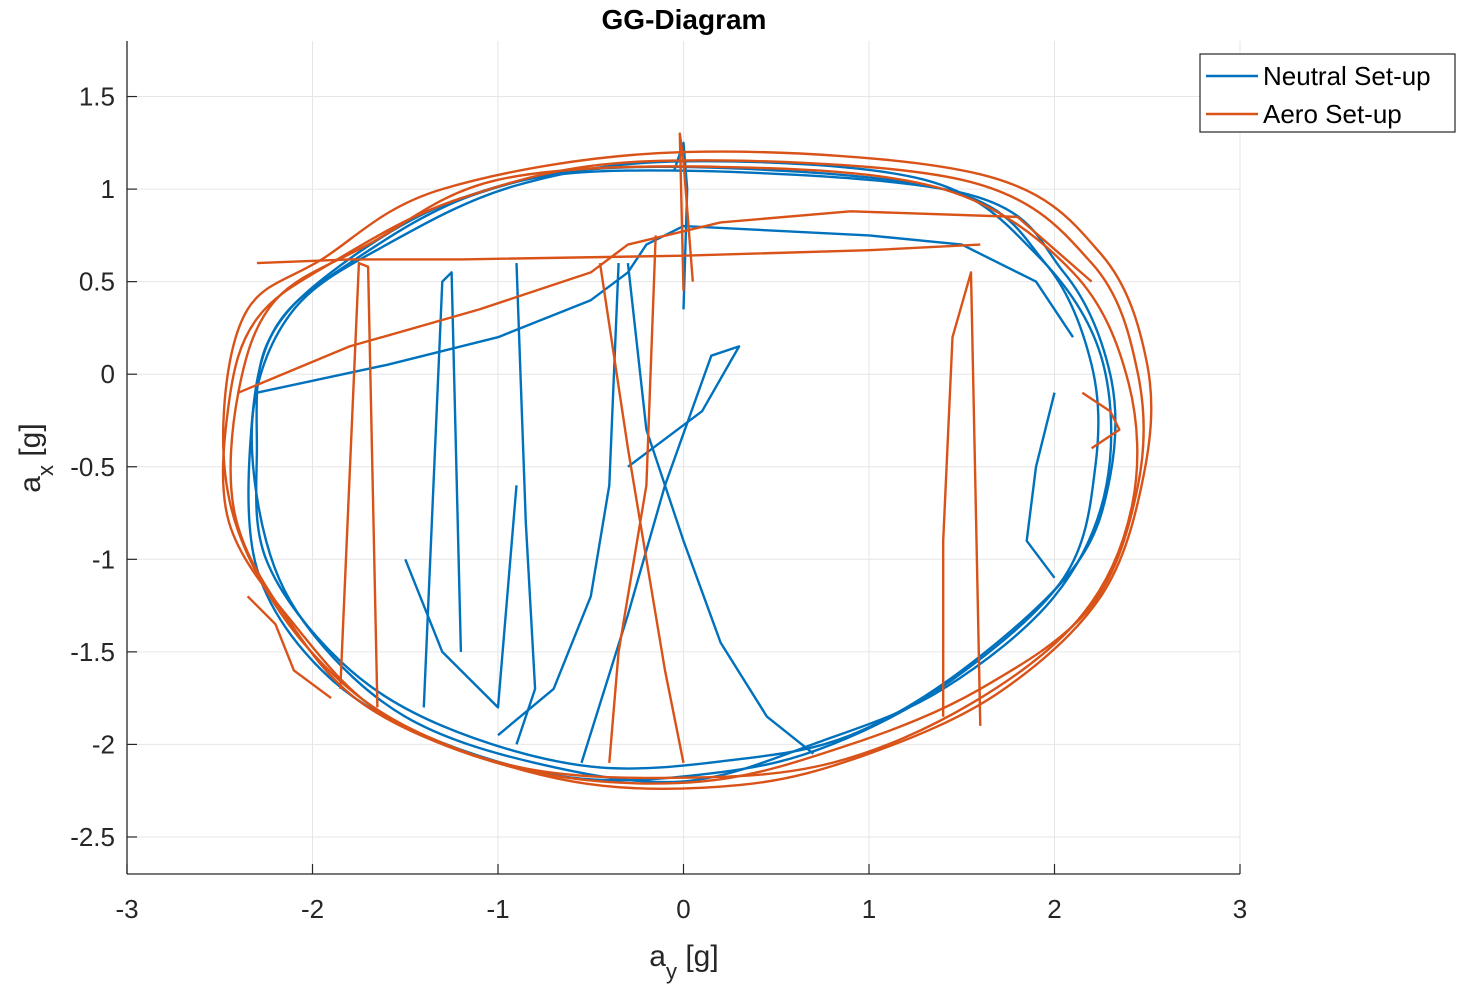  I want to click on y-tick-label: 1.5, so click(97, 97).